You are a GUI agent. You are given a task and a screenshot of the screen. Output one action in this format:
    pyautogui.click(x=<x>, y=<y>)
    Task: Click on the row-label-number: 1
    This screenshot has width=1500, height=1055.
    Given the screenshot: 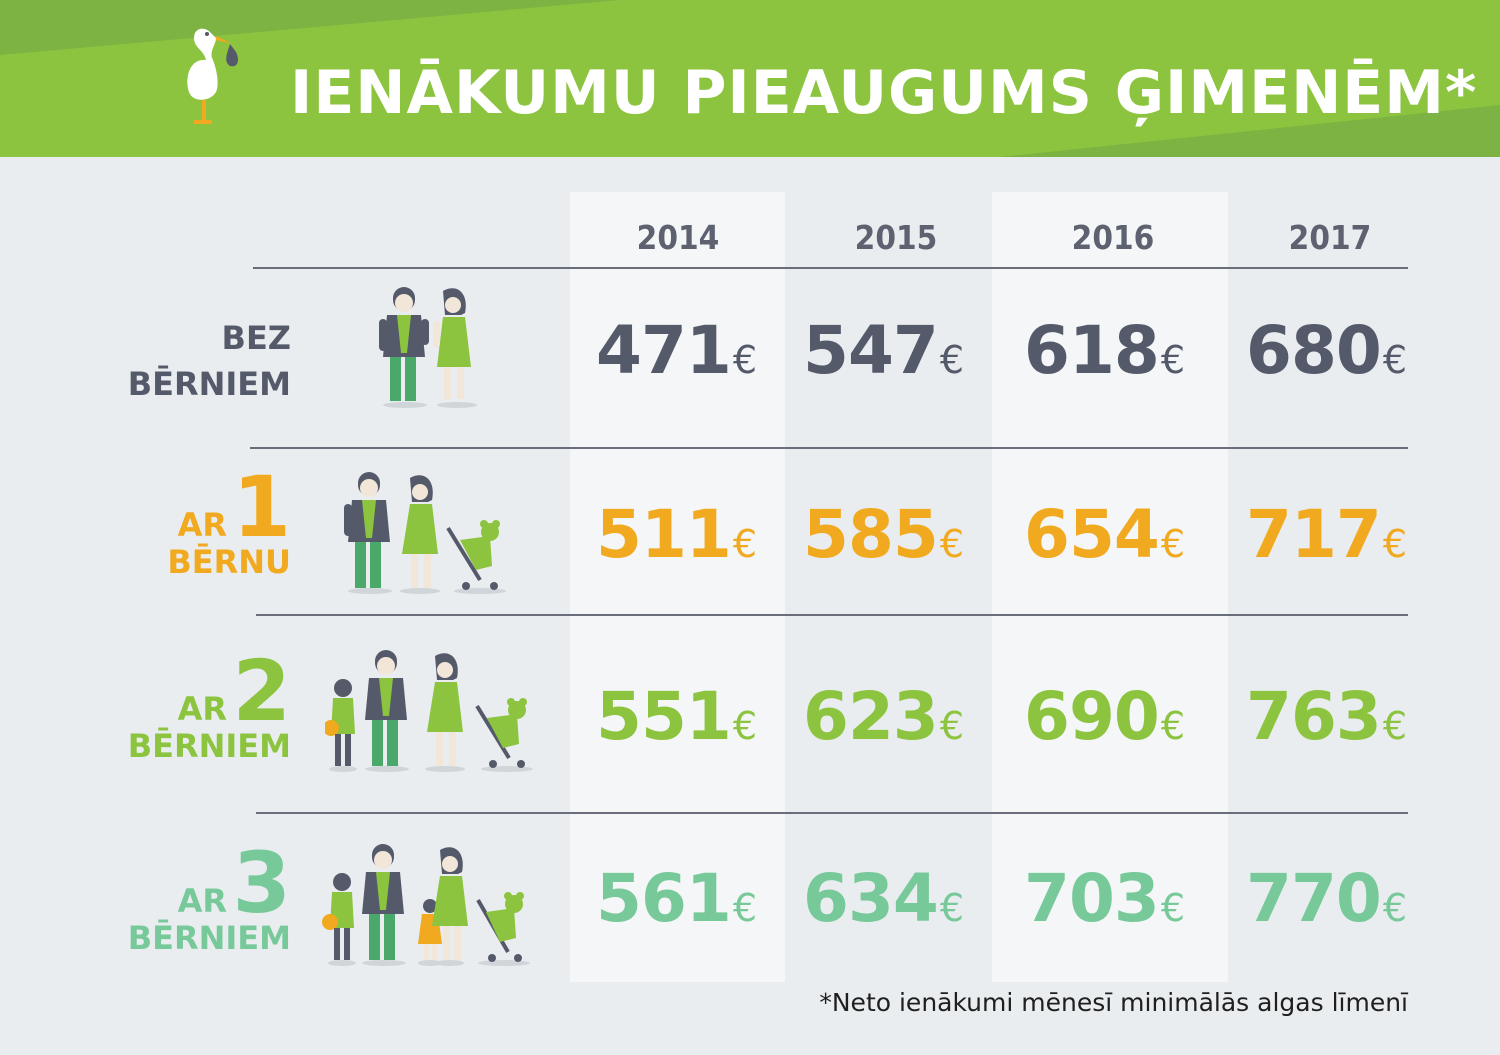 What is the action you would take?
    pyautogui.click(x=261, y=507)
    